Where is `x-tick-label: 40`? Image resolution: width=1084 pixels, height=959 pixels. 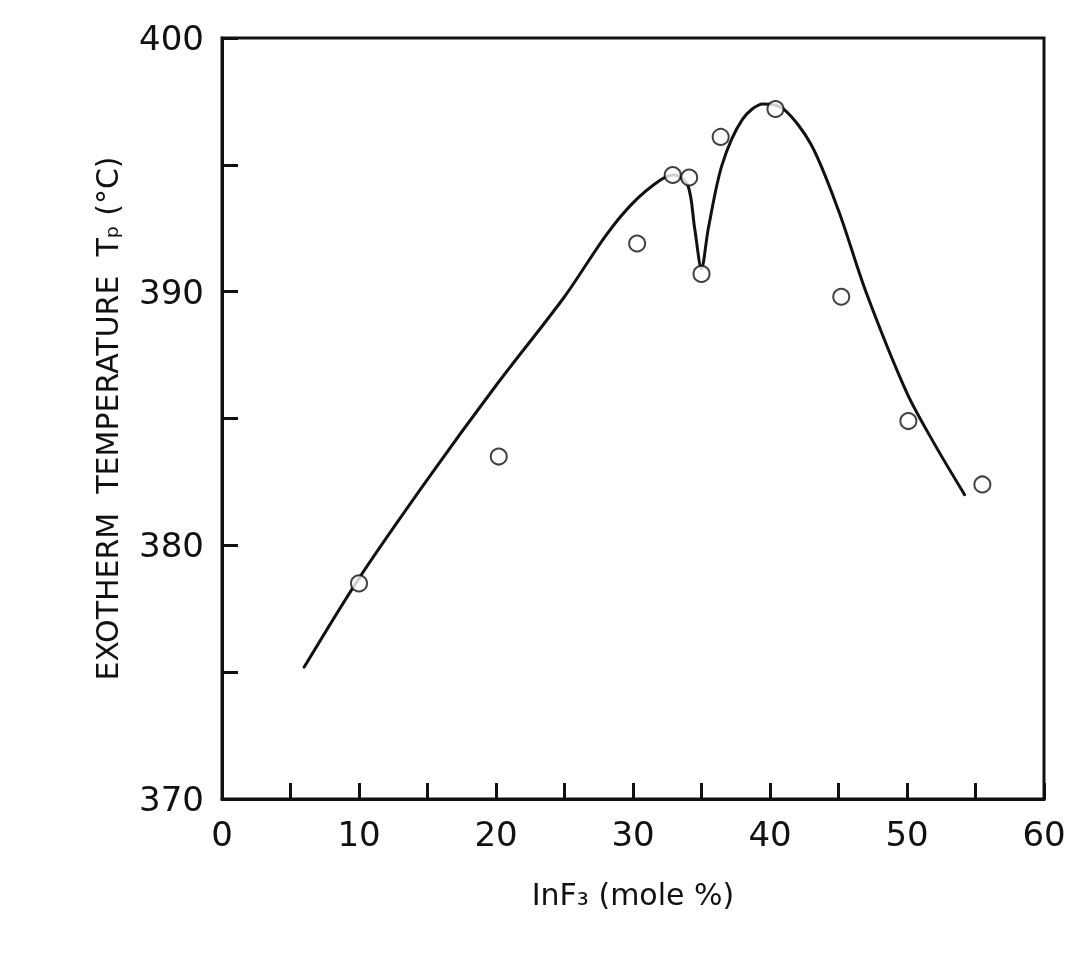 x-tick-label: 40 is located at coordinates (770, 834).